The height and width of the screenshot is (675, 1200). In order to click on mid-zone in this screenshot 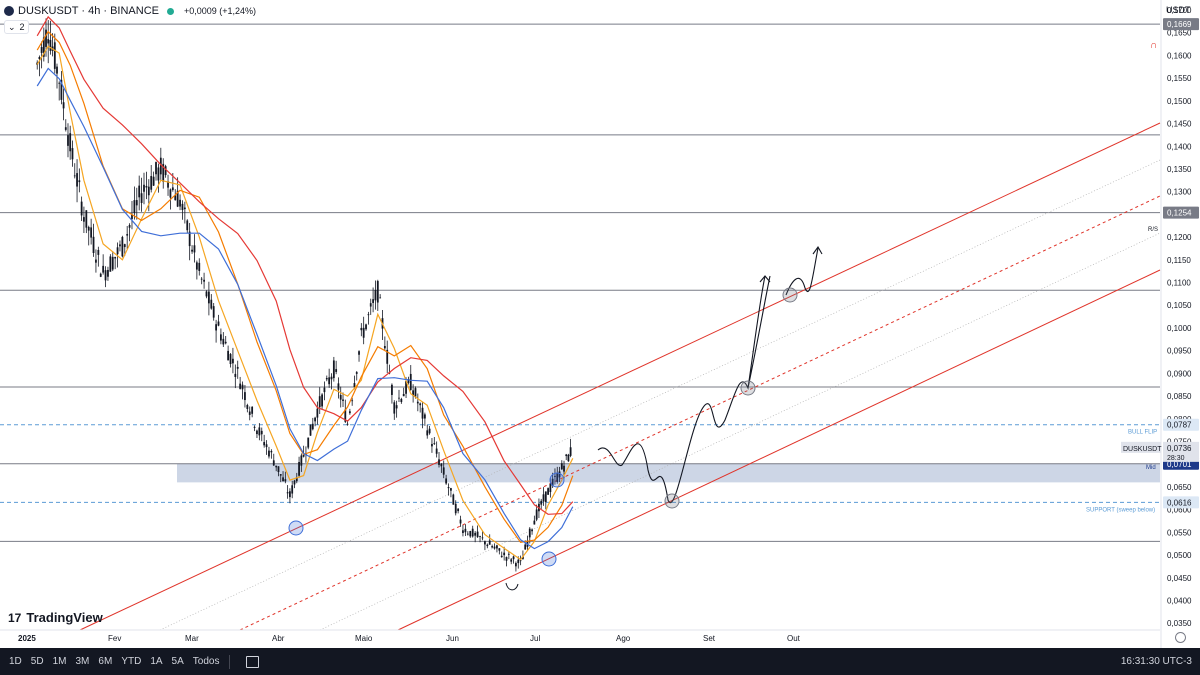, I will do `click(668, 473)`.